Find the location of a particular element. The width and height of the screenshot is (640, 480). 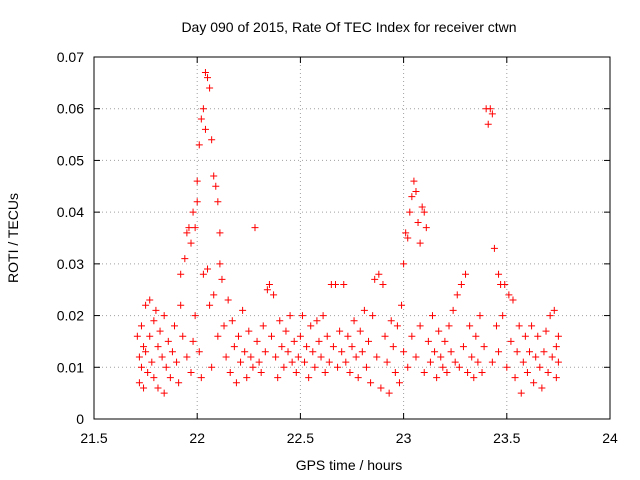

y-tick-label: 0.06 is located at coordinates (70, 109).